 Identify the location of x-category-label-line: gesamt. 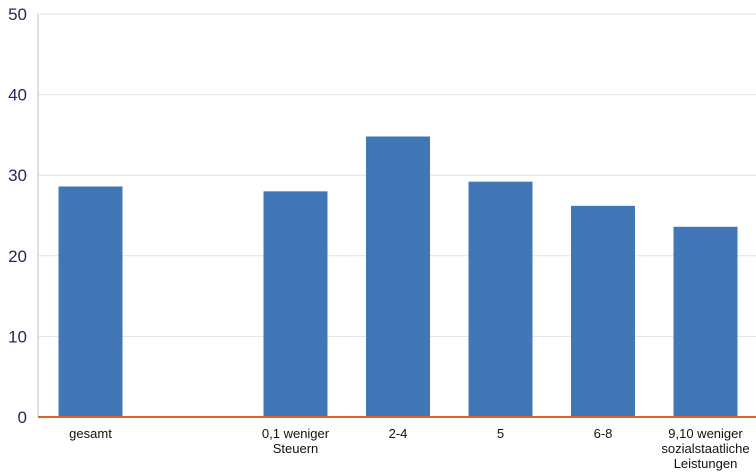
(90, 433).